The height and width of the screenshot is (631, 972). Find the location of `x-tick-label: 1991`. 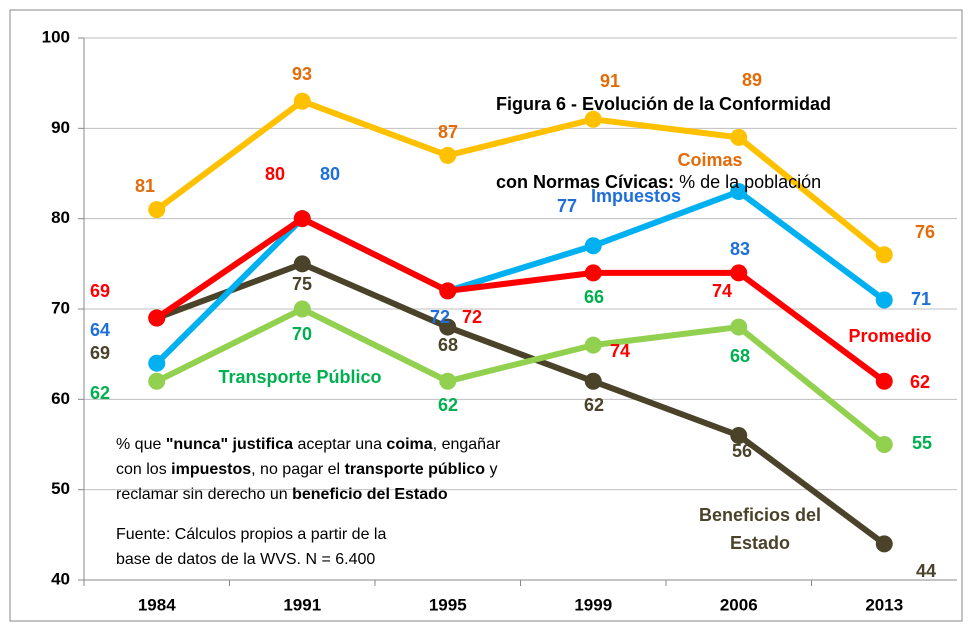

x-tick-label: 1991 is located at coordinates (302, 604).